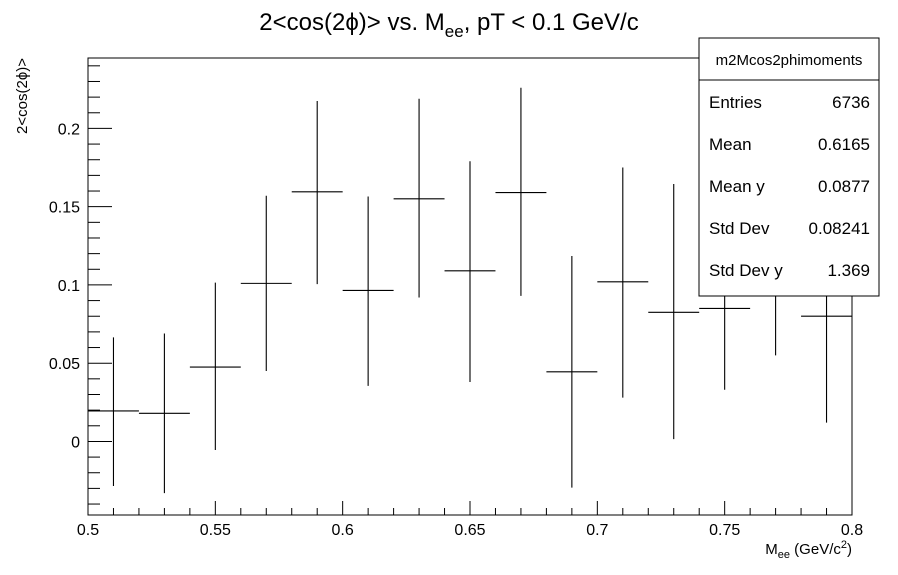 This screenshot has height=575, width=898. What do you see at coordinates (849, 549) in the screenshot?
I see `x-axis-title-end: )` at bounding box center [849, 549].